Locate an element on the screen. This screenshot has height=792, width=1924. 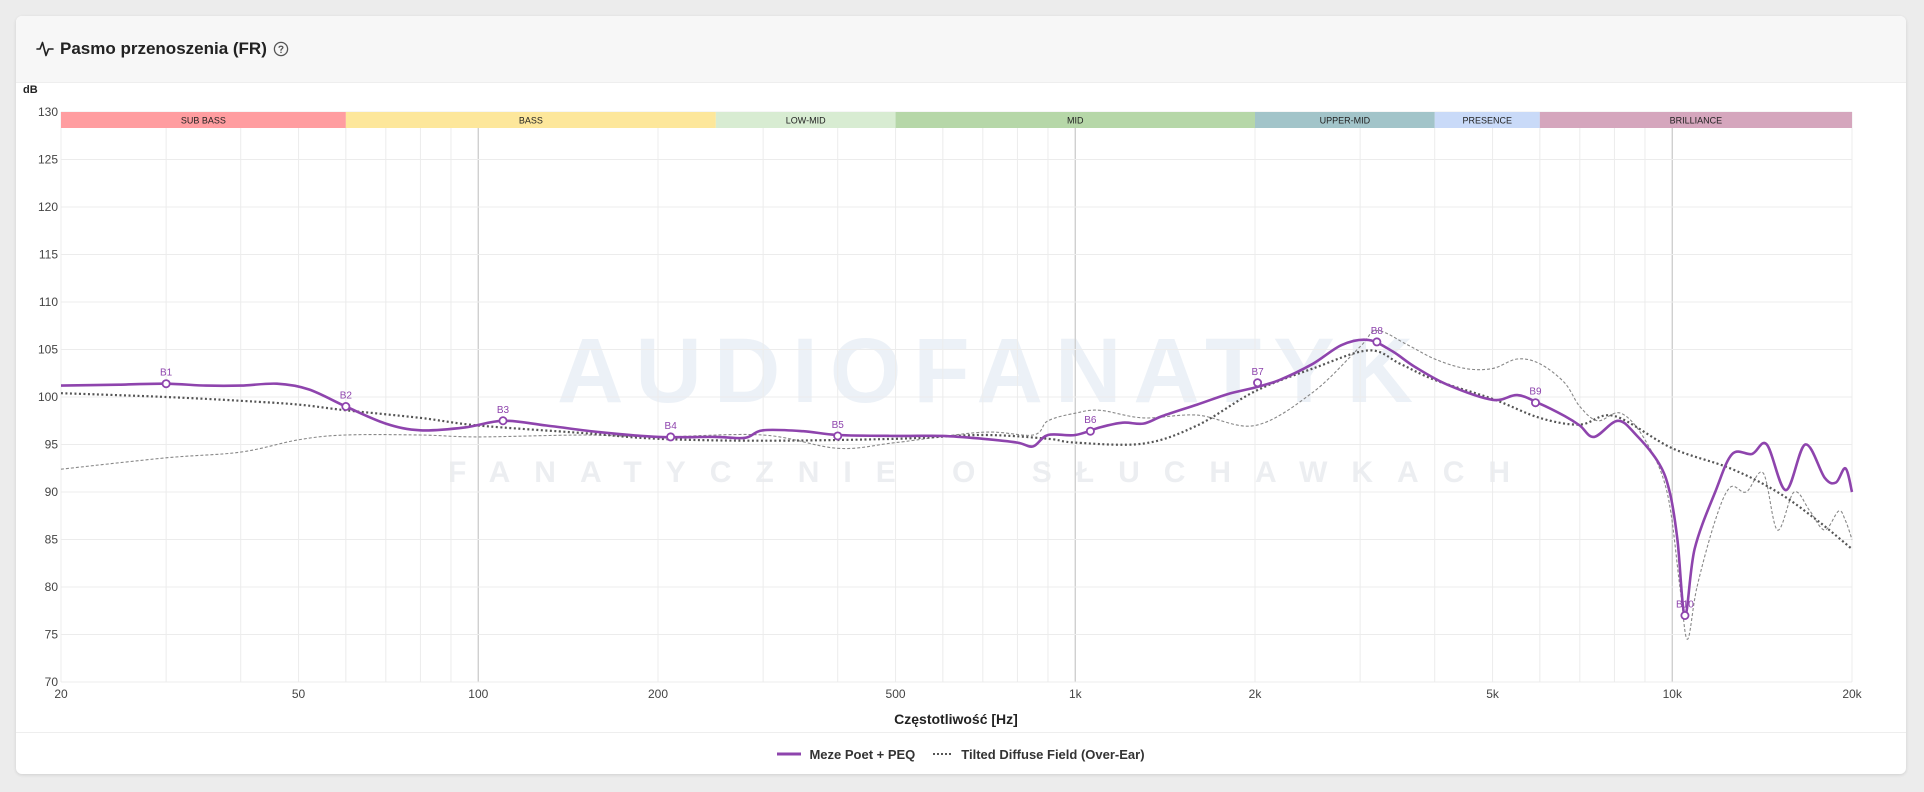
help-icon is located at coordinates (281, 49).